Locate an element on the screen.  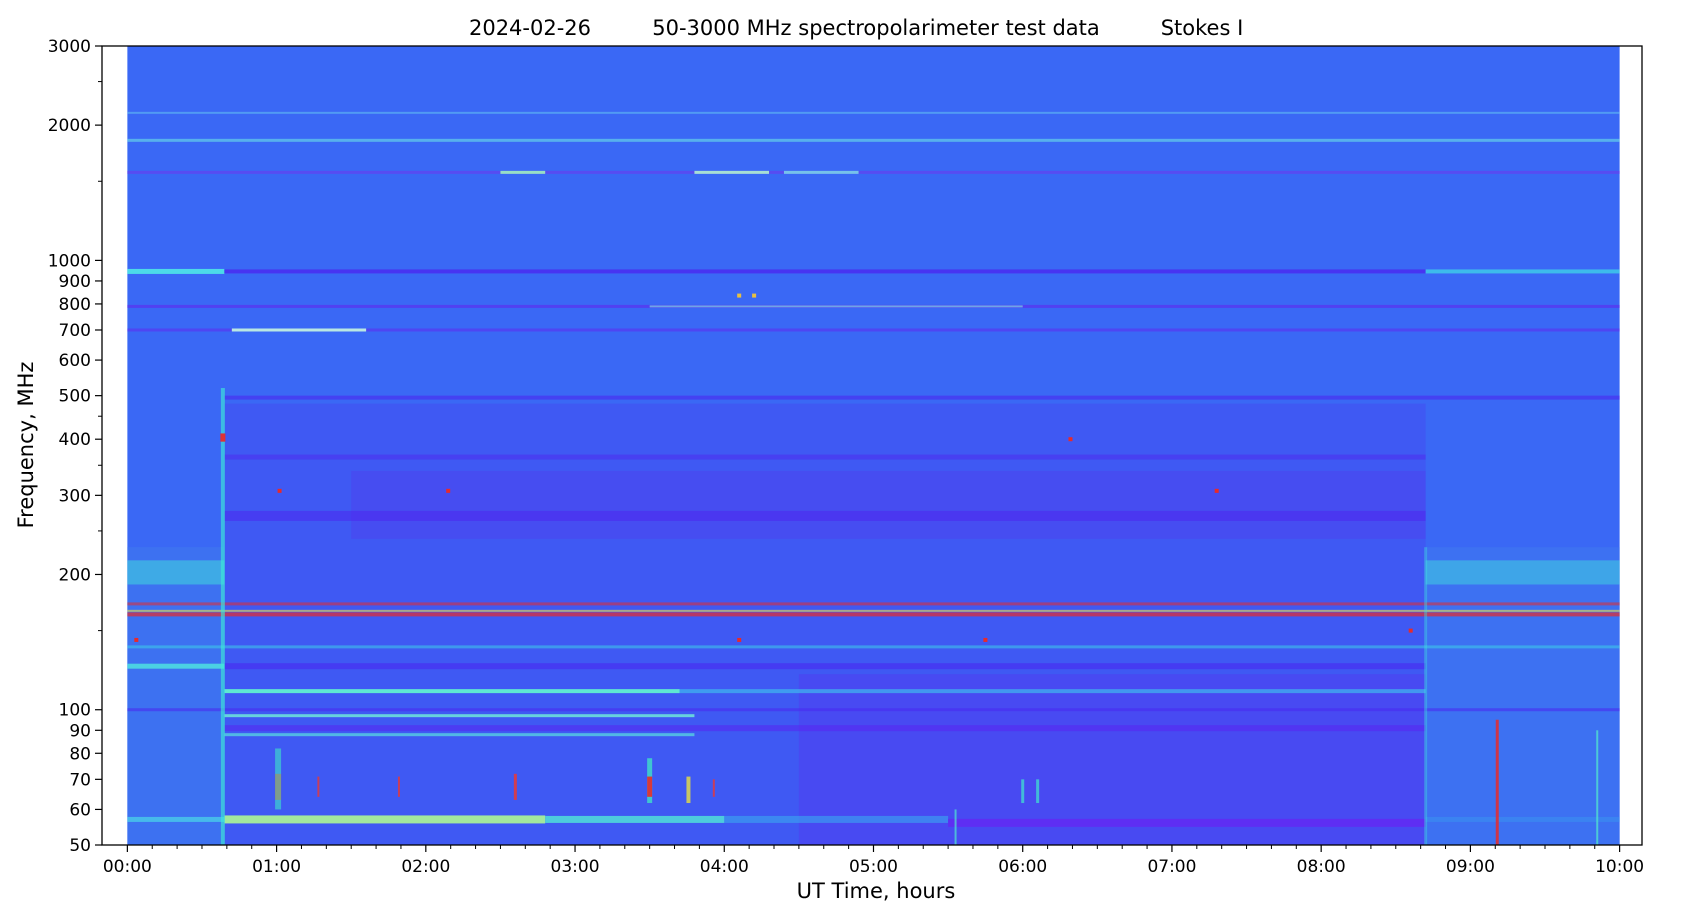
x-tick-label: 07:00 is located at coordinates (1171, 867).